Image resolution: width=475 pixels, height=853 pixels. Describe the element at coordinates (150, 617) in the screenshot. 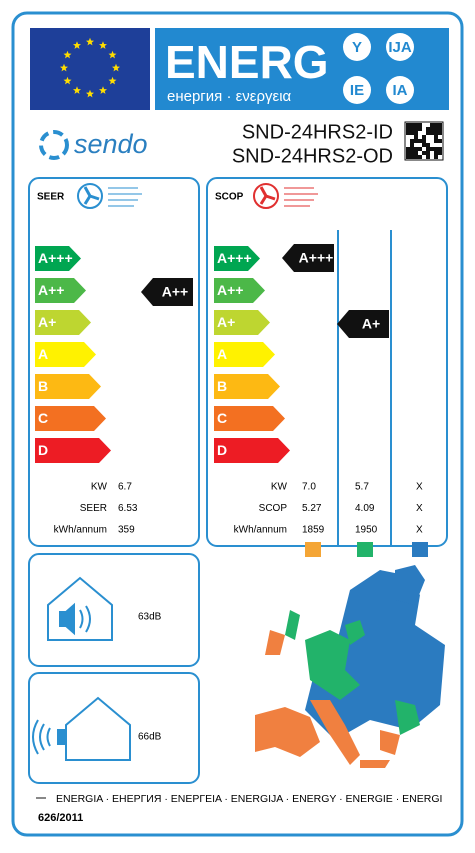

I see `noise-indoor: 63dB` at that location.